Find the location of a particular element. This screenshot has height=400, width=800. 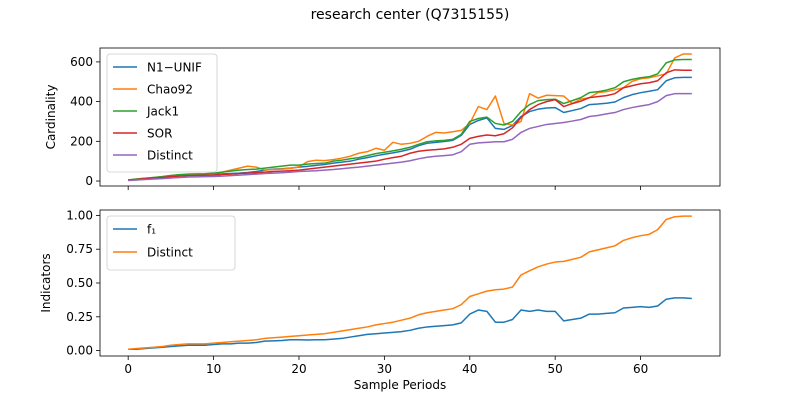

y-axis-label-0: Cardinality is located at coordinates (51, 117).